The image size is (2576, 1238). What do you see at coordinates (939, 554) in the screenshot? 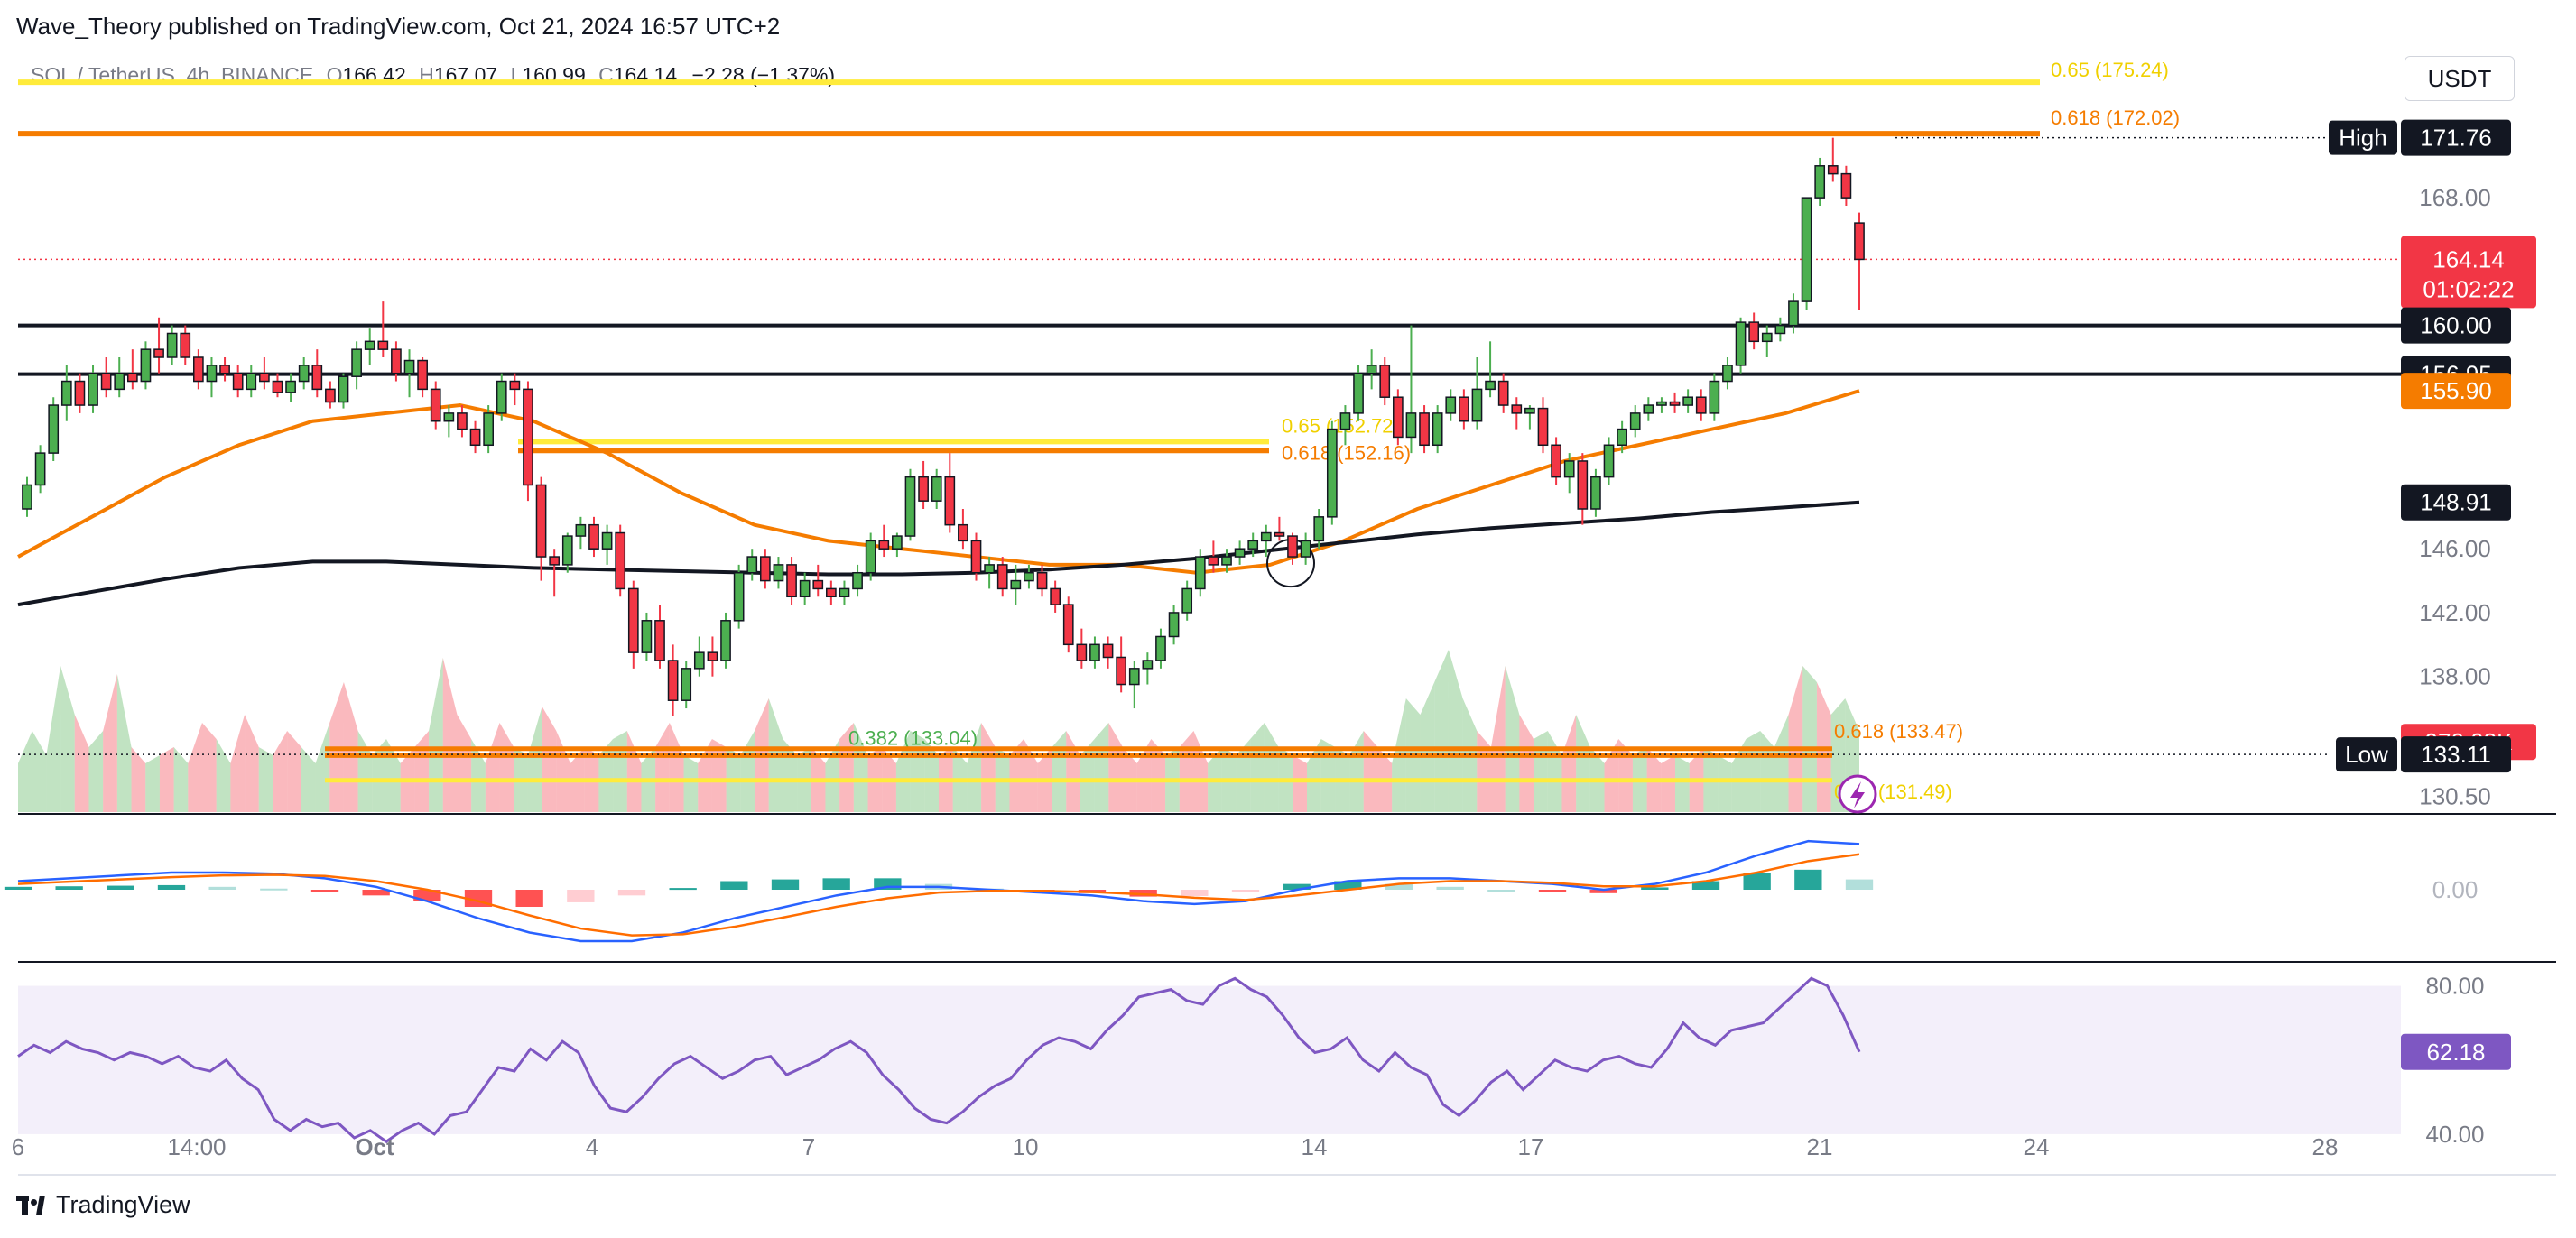
I see `ema-slow-line` at bounding box center [939, 554].